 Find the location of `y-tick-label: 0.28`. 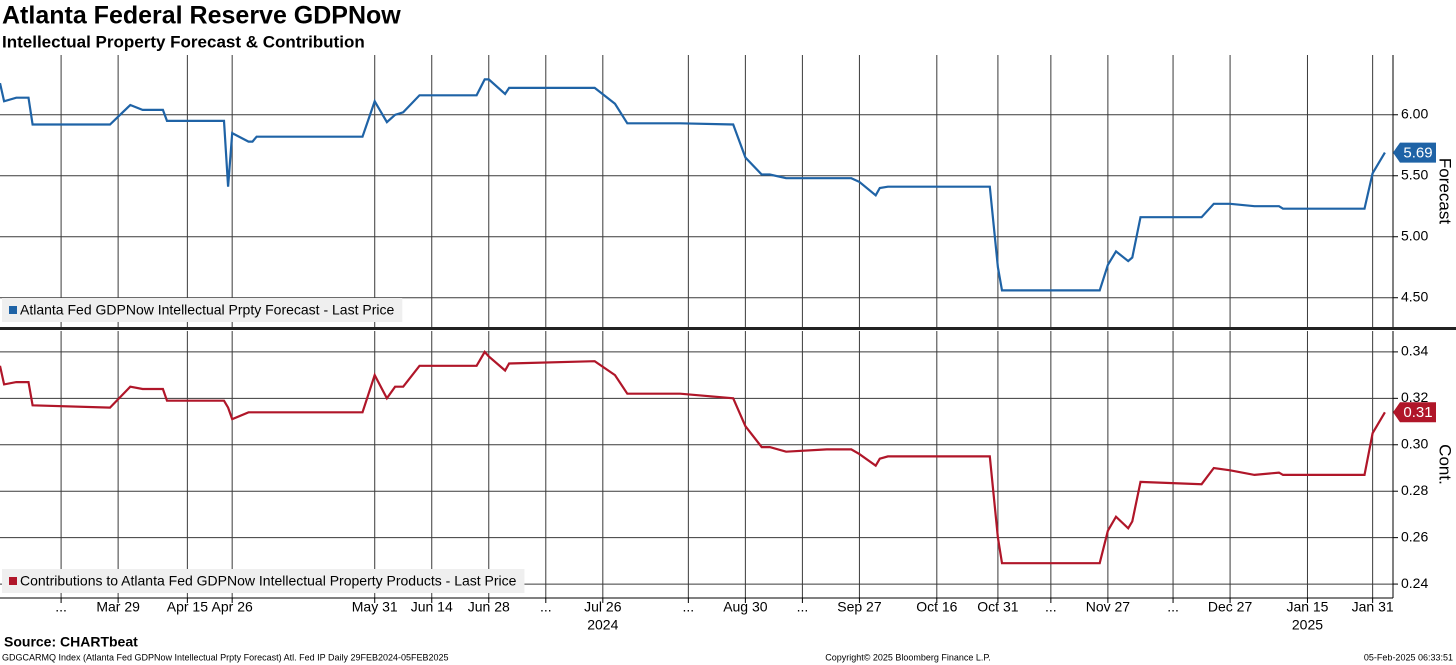

y-tick-label: 0.28 is located at coordinates (1414, 490).